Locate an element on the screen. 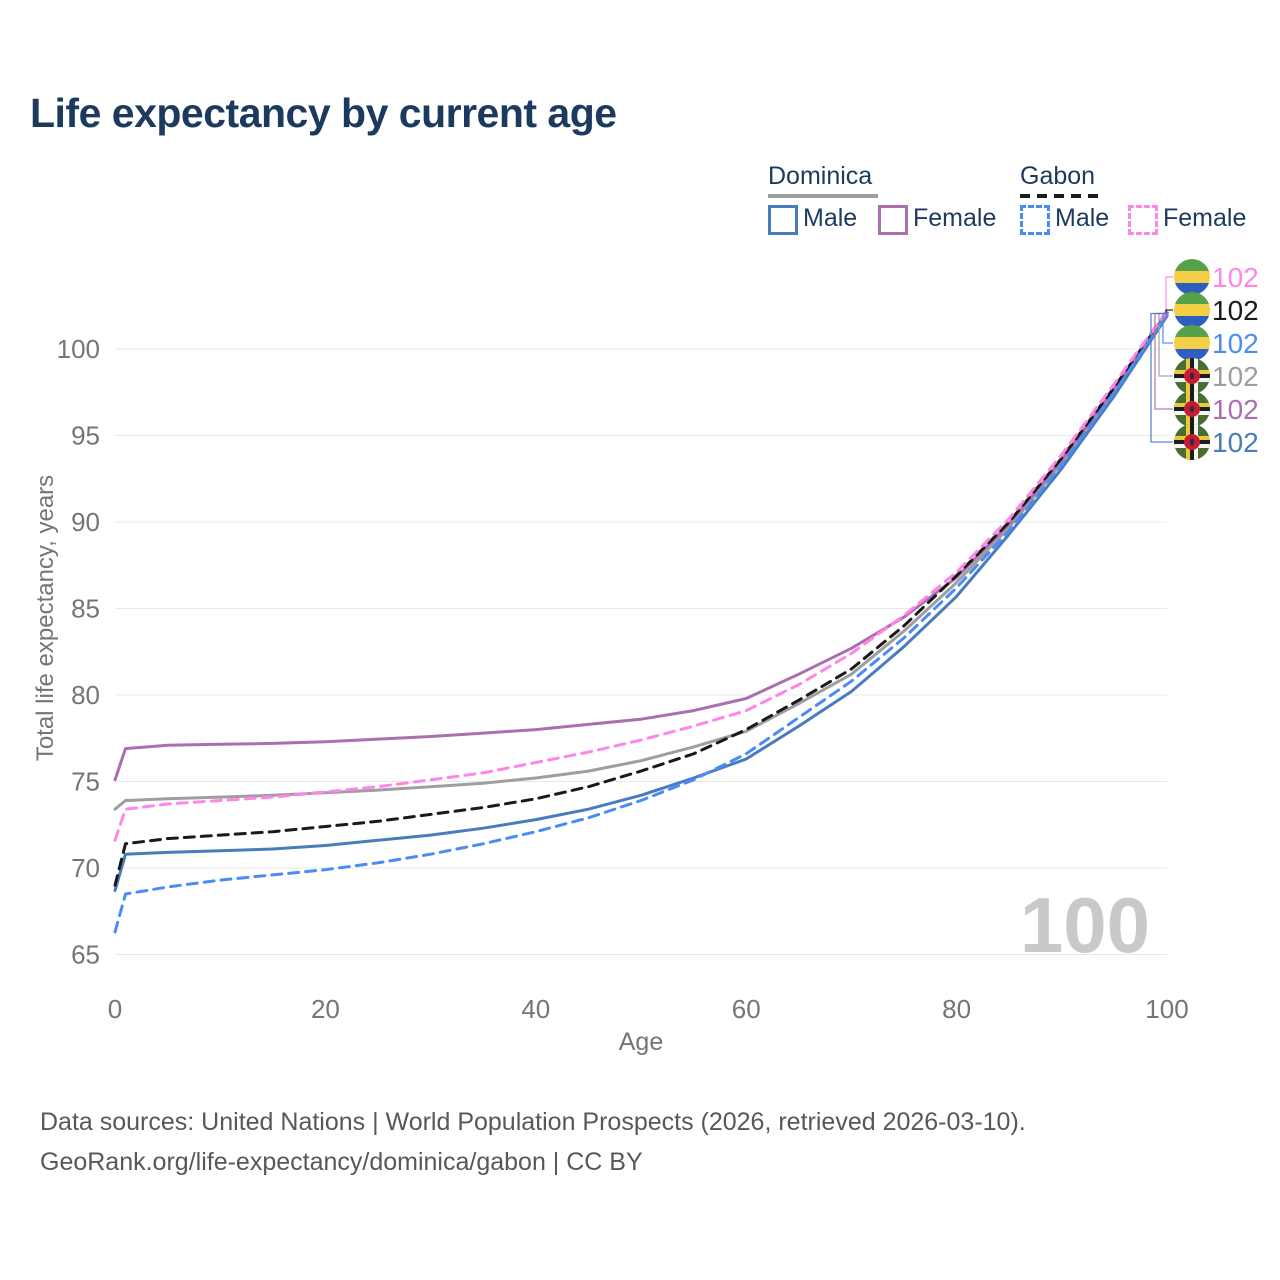  age-watermark: 100 is located at coordinates (1085, 925).